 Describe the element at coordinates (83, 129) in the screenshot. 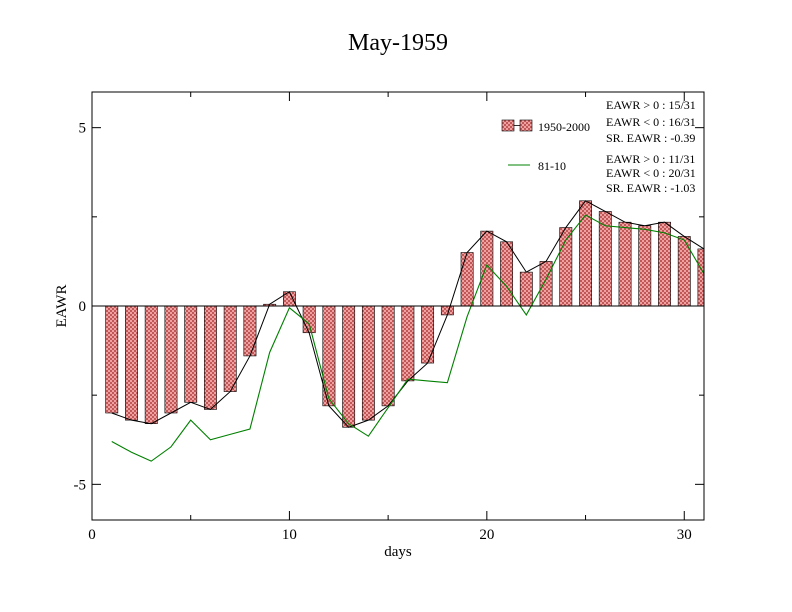

I see `y-tick-label-5: 5` at that location.